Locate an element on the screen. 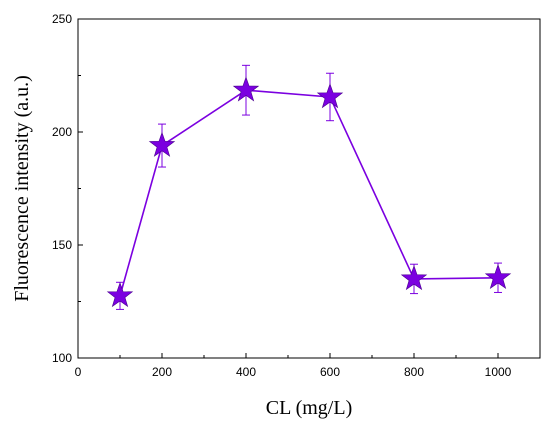 This screenshot has height=430, width=550. x-tick-label: 800 is located at coordinates (414, 372).